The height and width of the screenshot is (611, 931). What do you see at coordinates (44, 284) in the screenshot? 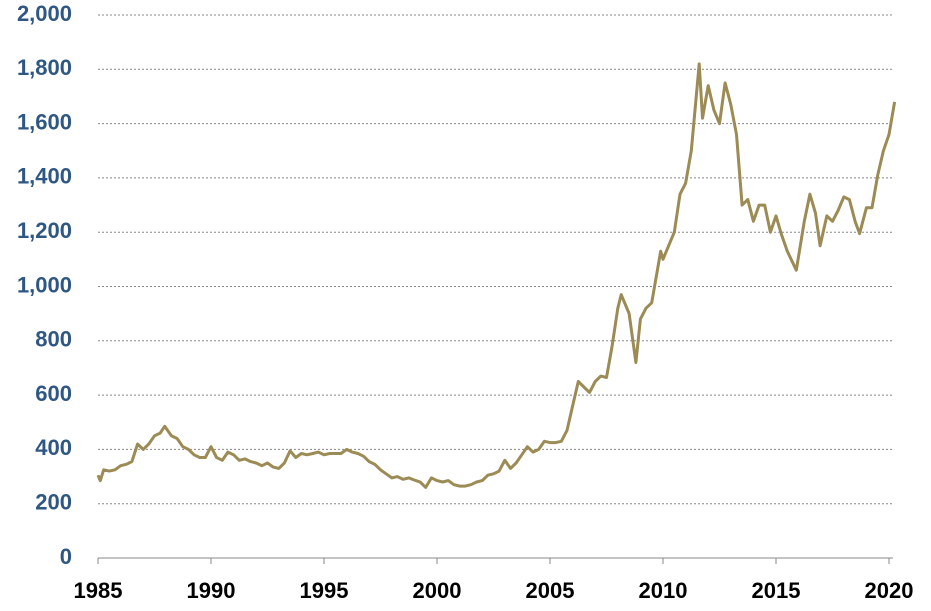
I see `y-tick-label: 1,000` at bounding box center [44, 284].